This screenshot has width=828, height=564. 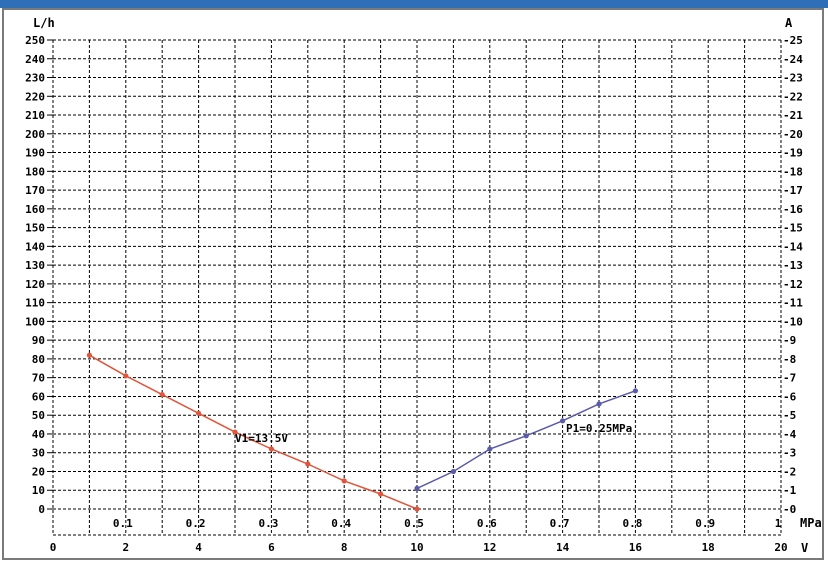 What do you see at coordinates (35, 59) in the screenshot?
I see `y-left-tick-label: 240` at bounding box center [35, 59].